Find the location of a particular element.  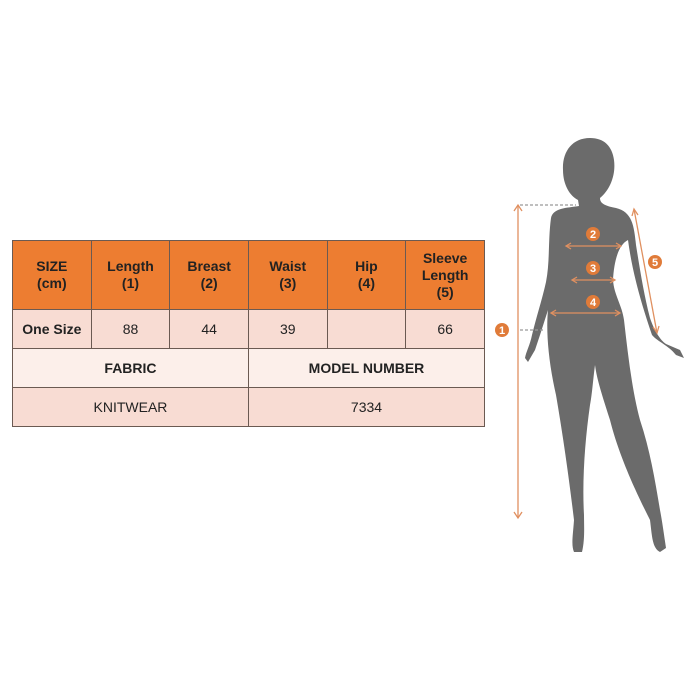

model-number-value: 7334 is located at coordinates (366, 407).